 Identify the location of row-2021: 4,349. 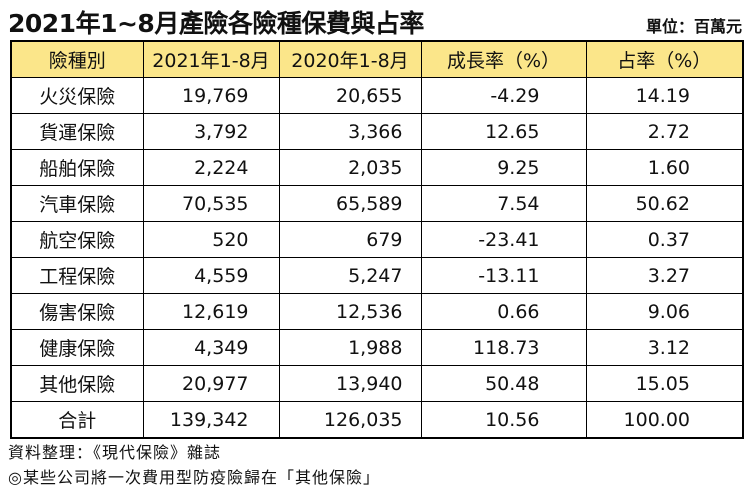
(211, 347).